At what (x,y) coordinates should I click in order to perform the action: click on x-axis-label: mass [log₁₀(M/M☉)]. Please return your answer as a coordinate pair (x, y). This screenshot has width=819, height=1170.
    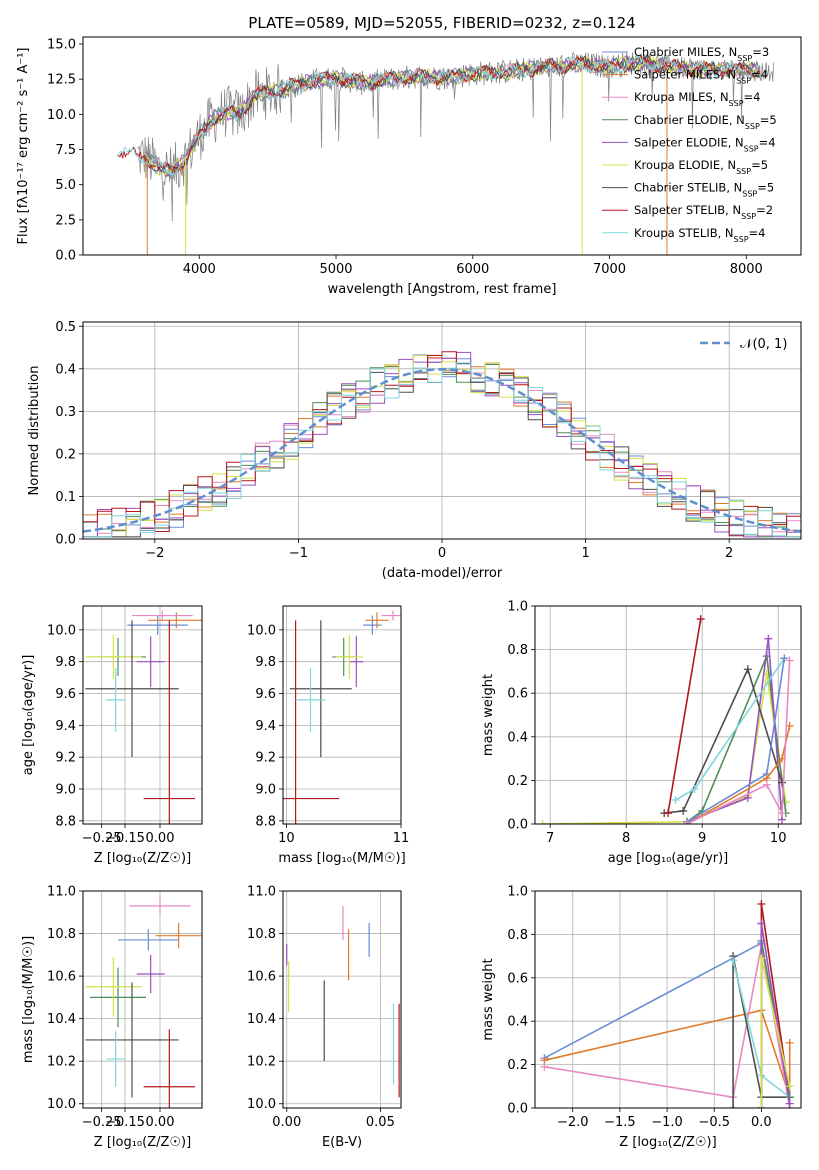
    Looking at the image, I should click on (341, 858).